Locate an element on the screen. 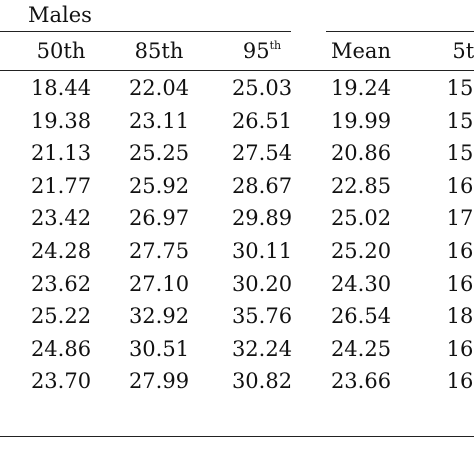  table-cell: 22.04 is located at coordinates (159, 88).